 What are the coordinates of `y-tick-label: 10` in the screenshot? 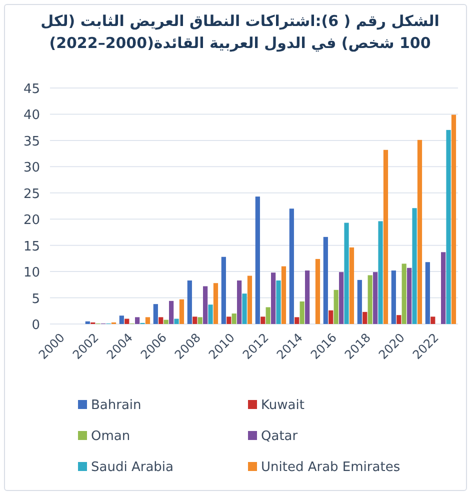 It's located at (31, 273).